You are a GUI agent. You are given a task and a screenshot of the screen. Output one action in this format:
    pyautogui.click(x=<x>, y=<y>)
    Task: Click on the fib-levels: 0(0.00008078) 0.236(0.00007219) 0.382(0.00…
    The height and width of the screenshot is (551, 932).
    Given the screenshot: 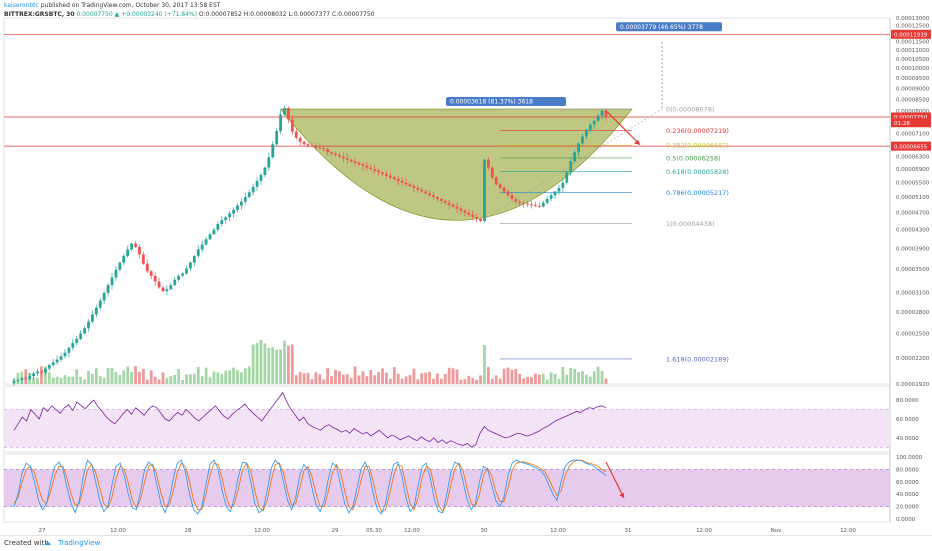 What is the action you would take?
    pyautogui.click(x=614, y=234)
    